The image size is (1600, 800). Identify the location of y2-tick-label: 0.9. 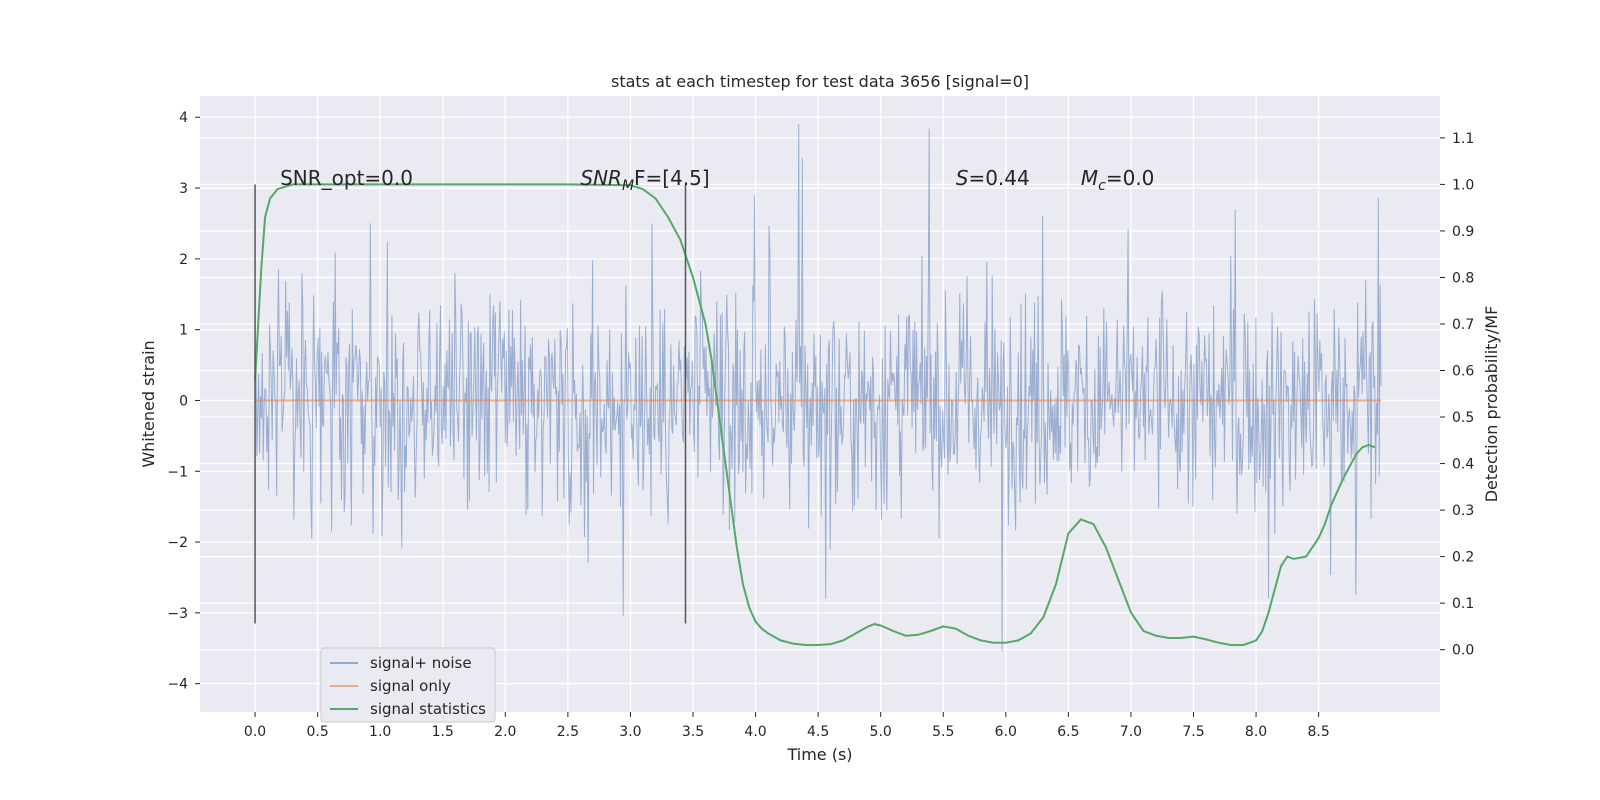
(1463, 232).